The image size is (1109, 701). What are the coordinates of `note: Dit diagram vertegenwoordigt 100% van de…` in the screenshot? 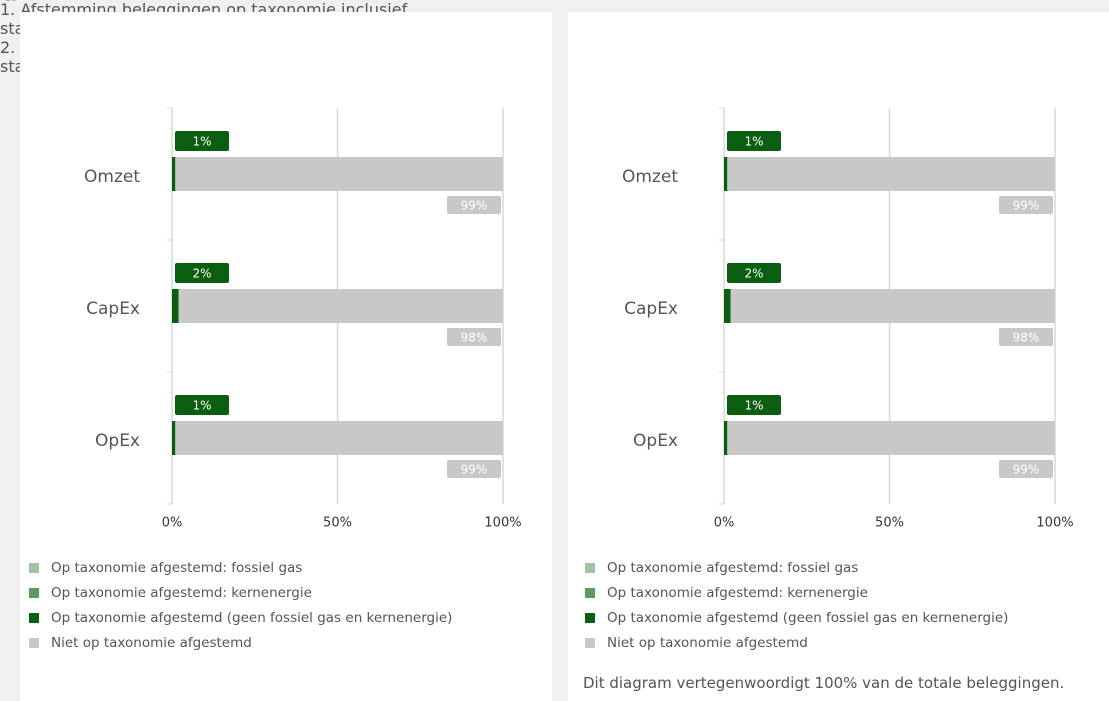 It's located at (824, 683).